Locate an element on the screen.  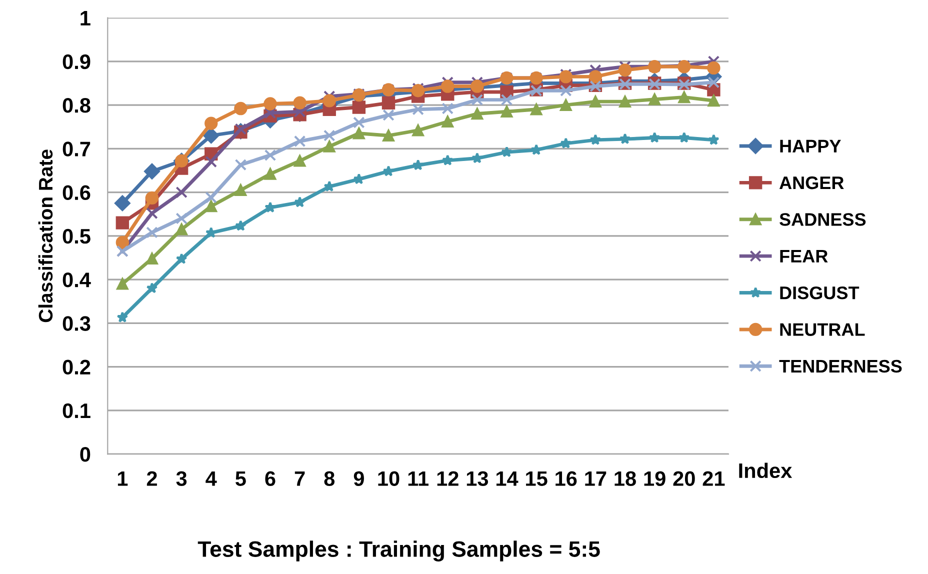
x-tick-label: 11 is located at coordinates (418, 478).